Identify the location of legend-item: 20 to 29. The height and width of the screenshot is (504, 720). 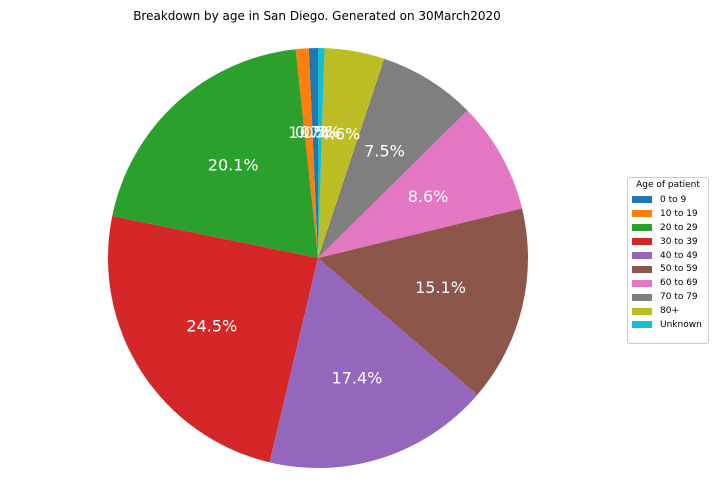
(668, 228).